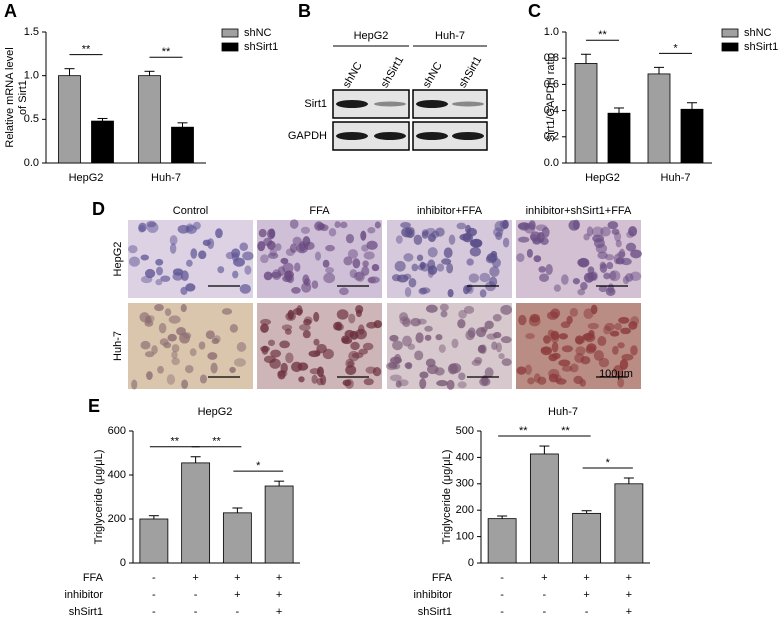 Image resolution: width=778 pixels, height=617 pixels. Describe the element at coordinates (551, 163) in the screenshot. I see `y-tick-label: 0.0` at that location.